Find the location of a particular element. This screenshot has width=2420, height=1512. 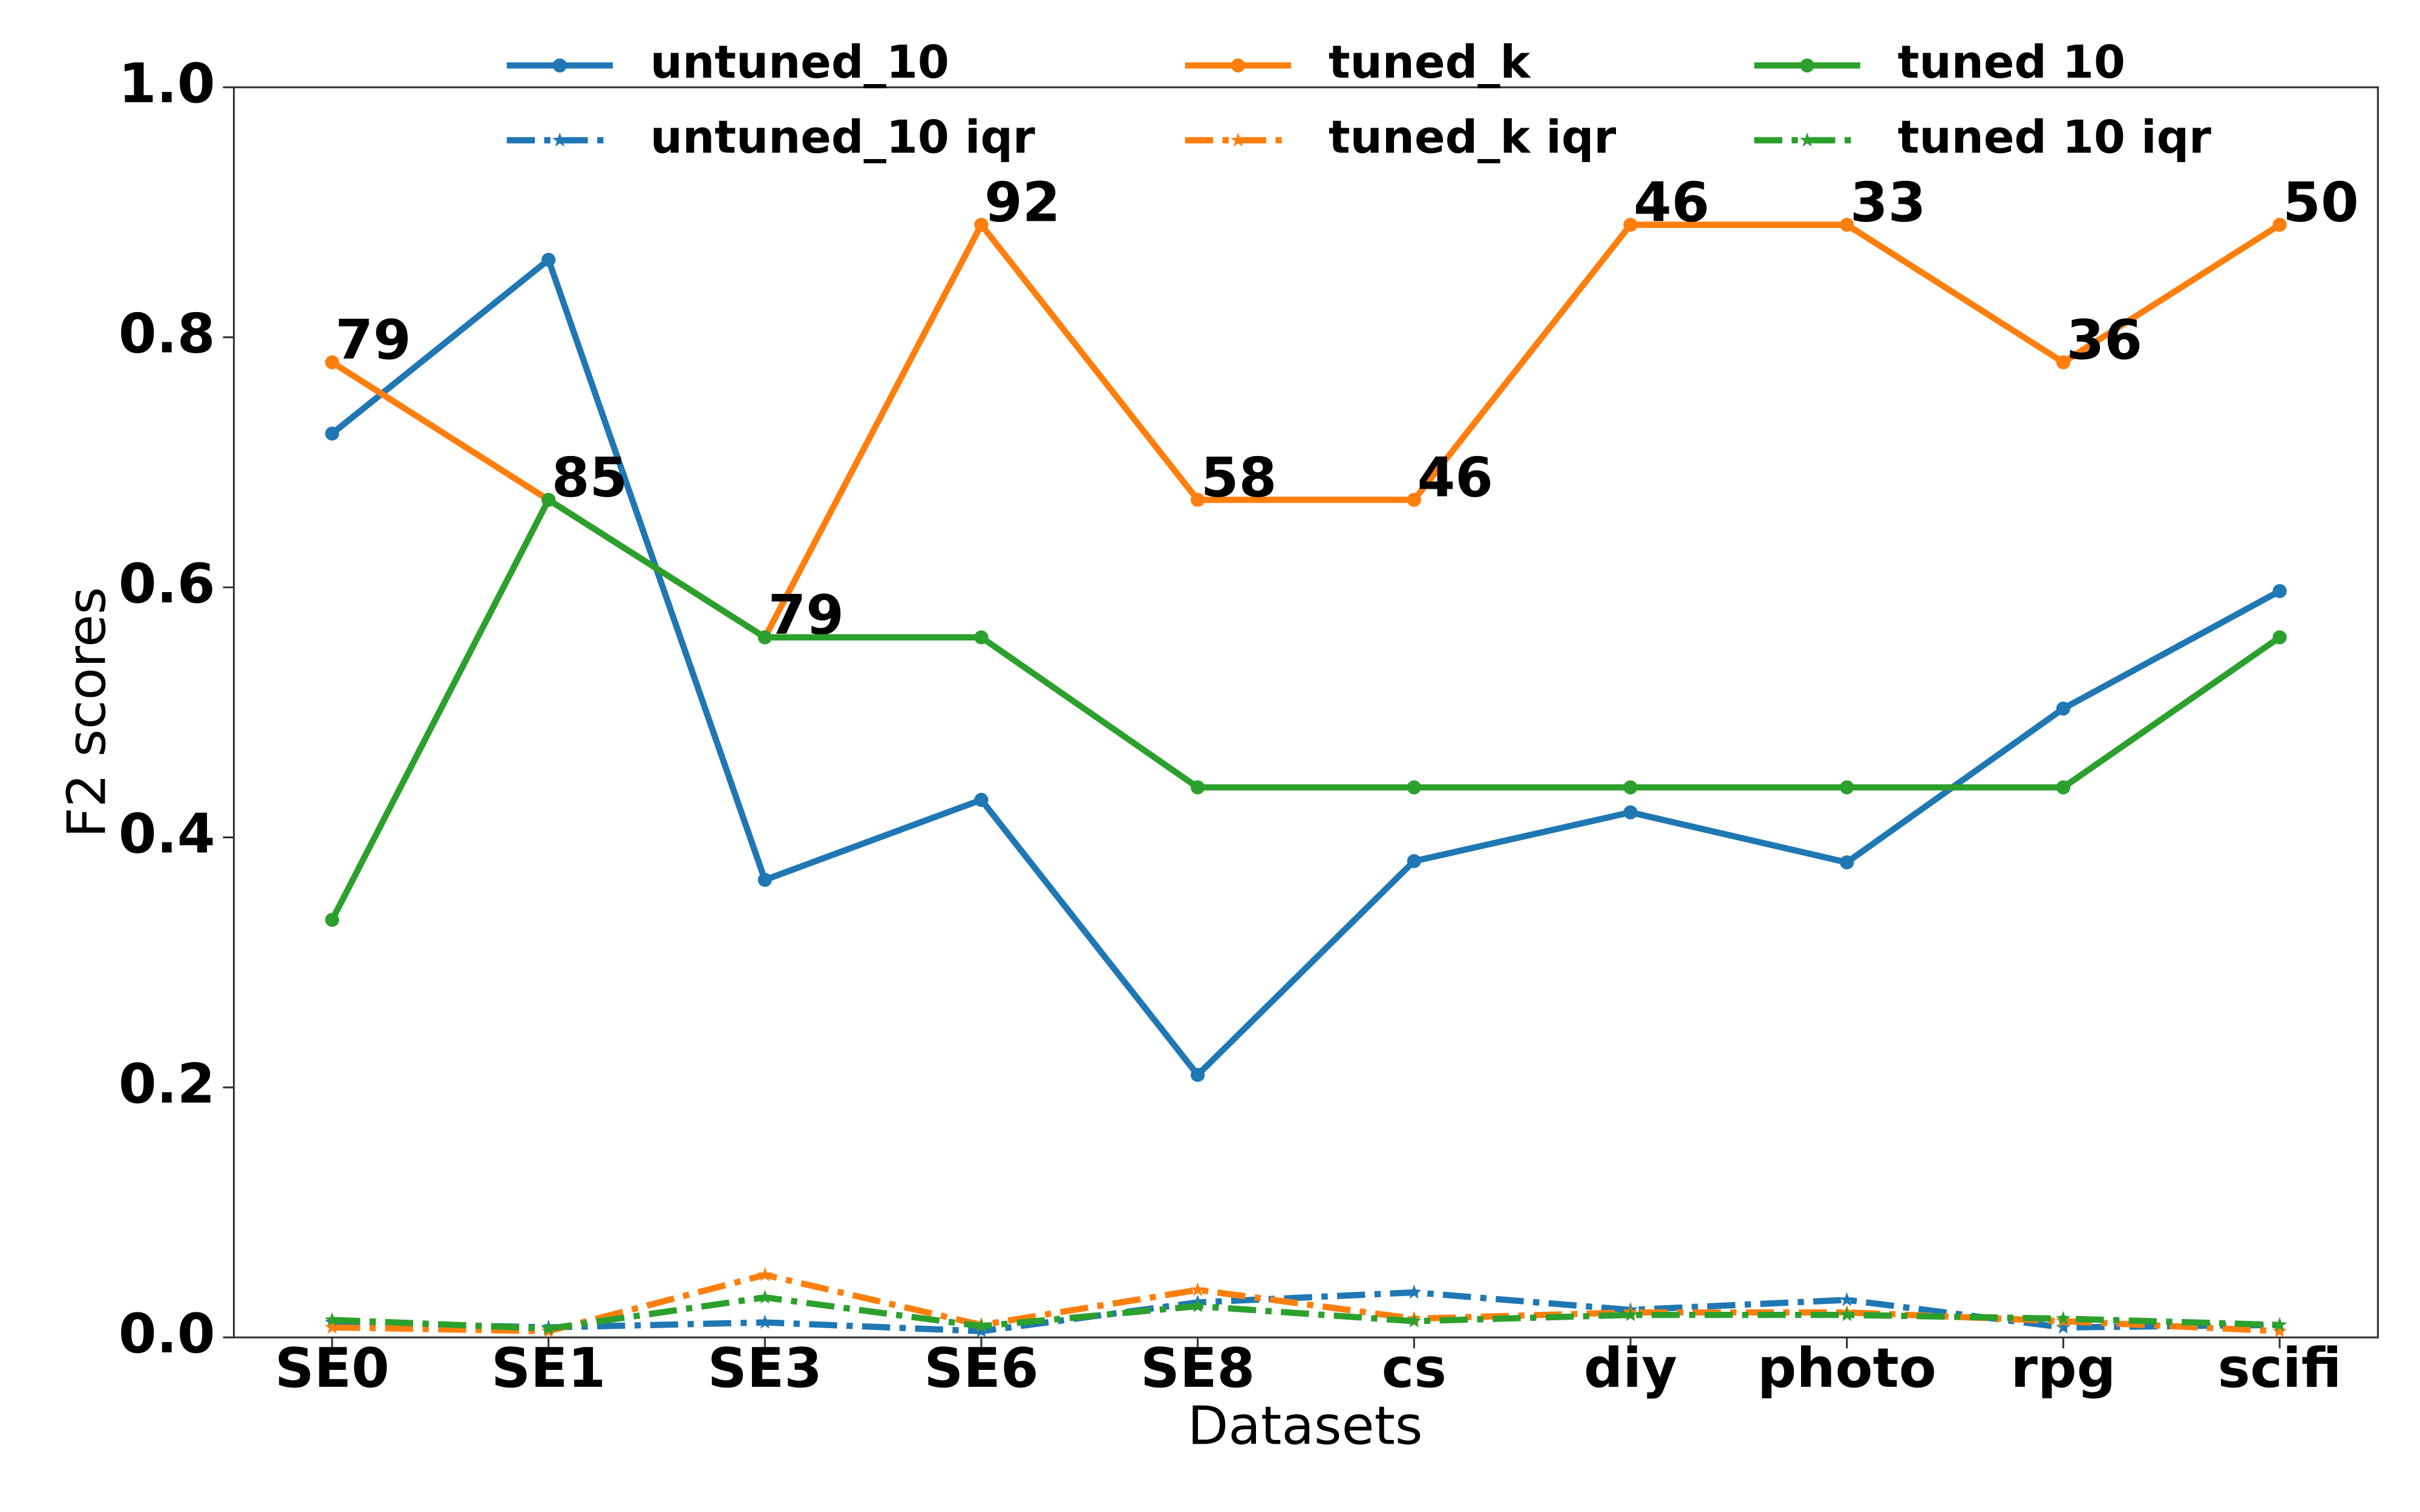

y-tick-label: 0.0 is located at coordinates (167, 1334).